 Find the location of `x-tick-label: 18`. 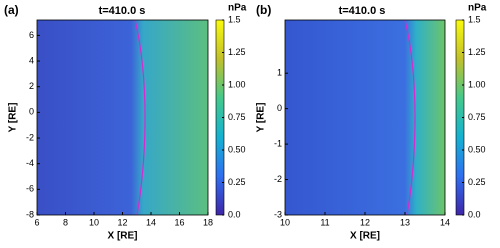

x-tick-label: 18 is located at coordinates (208, 222).